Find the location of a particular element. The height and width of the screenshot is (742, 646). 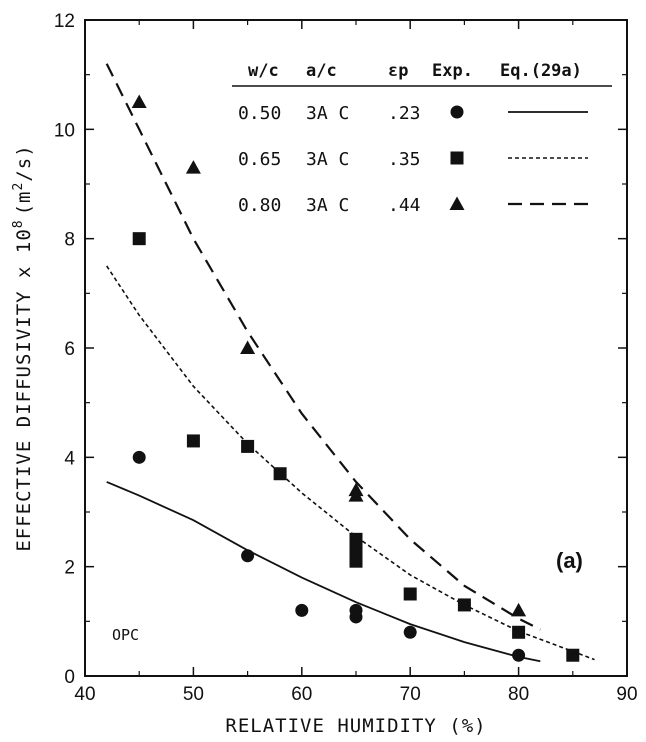

y-tick-label: 2 is located at coordinates (69, 568).